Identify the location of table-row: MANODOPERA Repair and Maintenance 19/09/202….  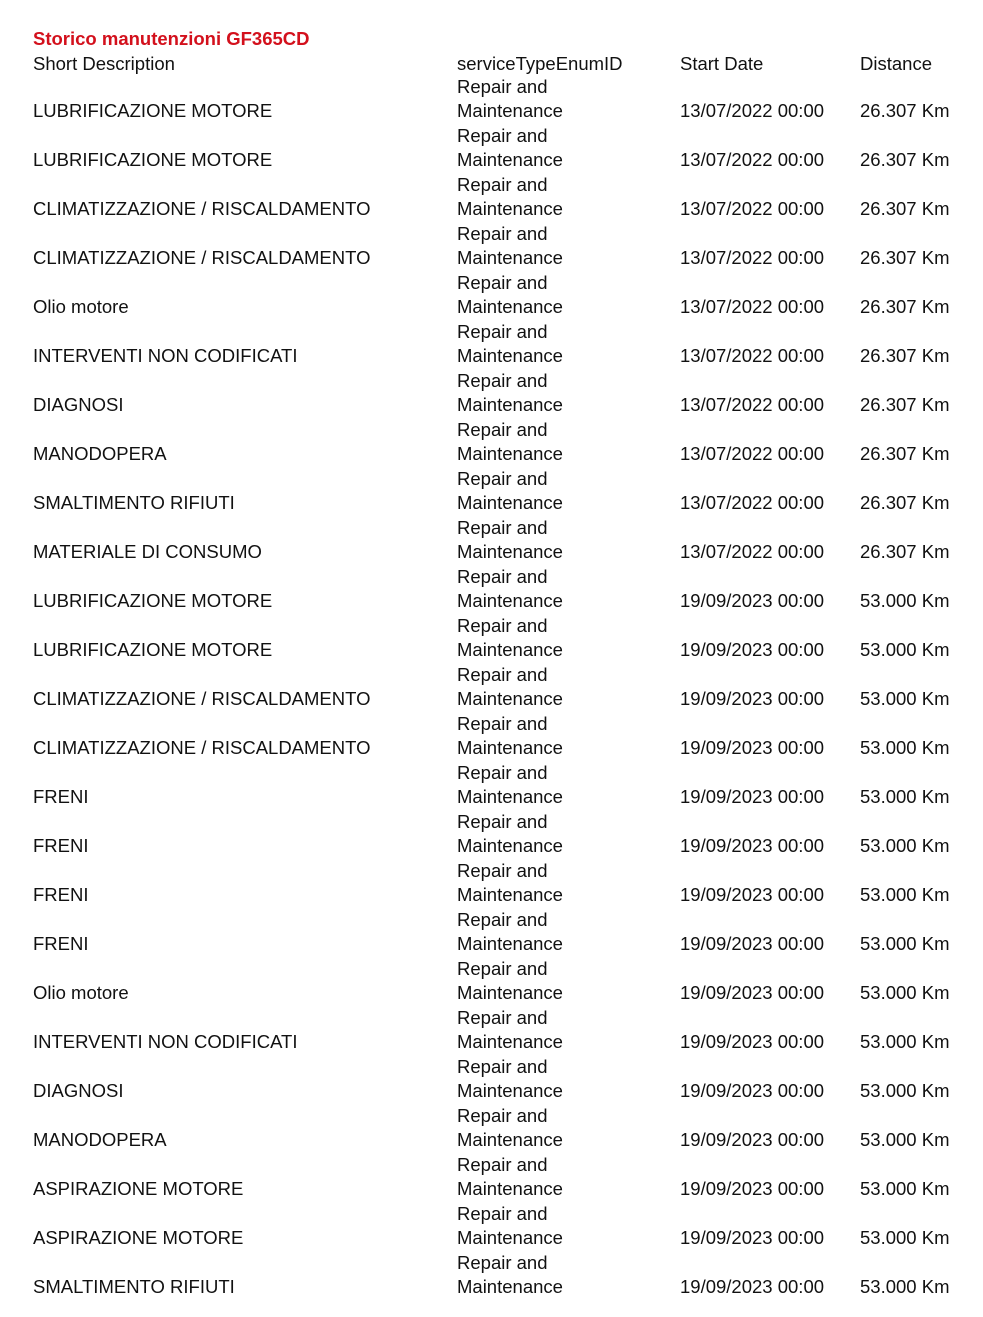
(506, 1128).